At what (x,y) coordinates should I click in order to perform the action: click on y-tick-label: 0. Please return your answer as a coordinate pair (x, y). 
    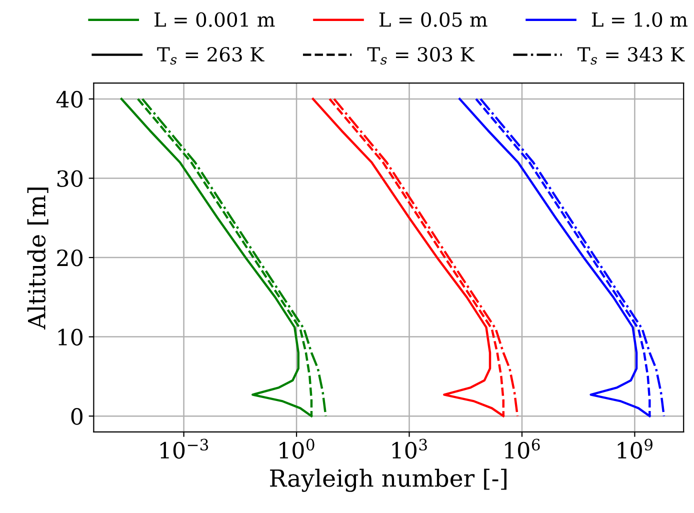
    Looking at the image, I should click on (76, 416).